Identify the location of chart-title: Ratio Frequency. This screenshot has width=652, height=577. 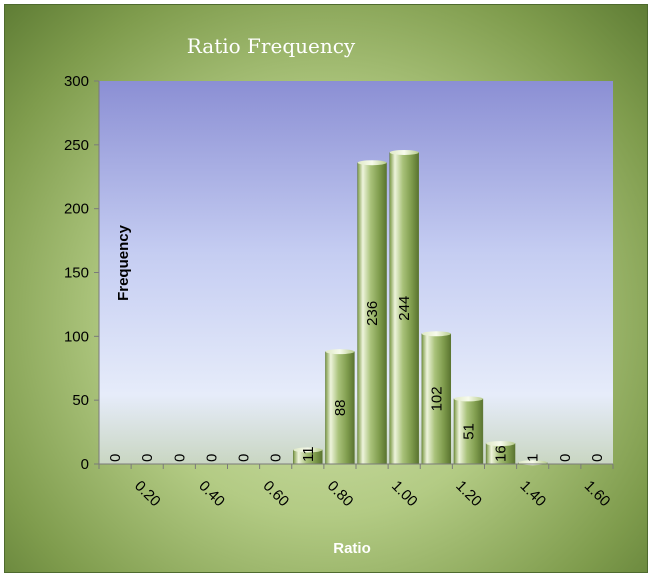
(271, 46).